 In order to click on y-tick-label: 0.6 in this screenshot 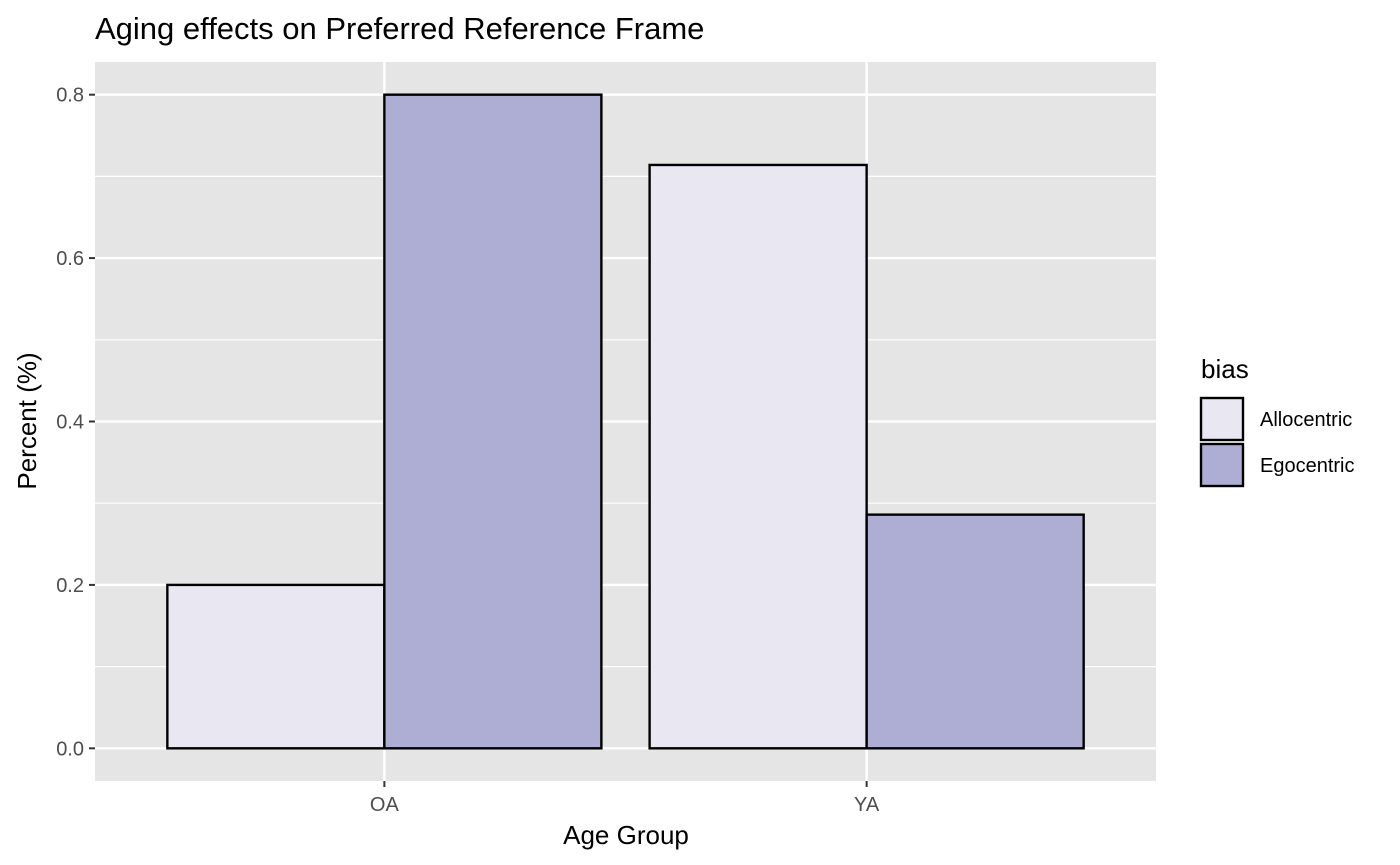, I will do `click(70, 259)`.